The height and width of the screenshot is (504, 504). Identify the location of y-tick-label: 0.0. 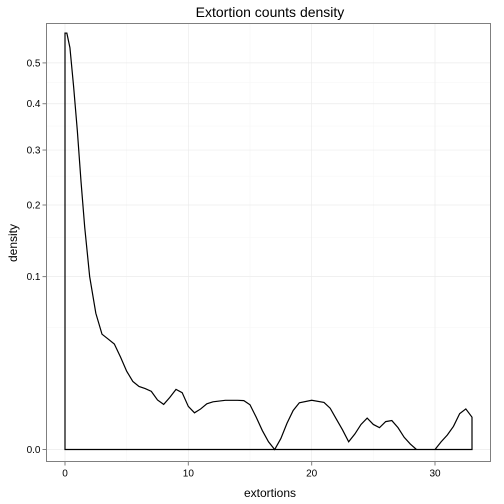
(34, 450).